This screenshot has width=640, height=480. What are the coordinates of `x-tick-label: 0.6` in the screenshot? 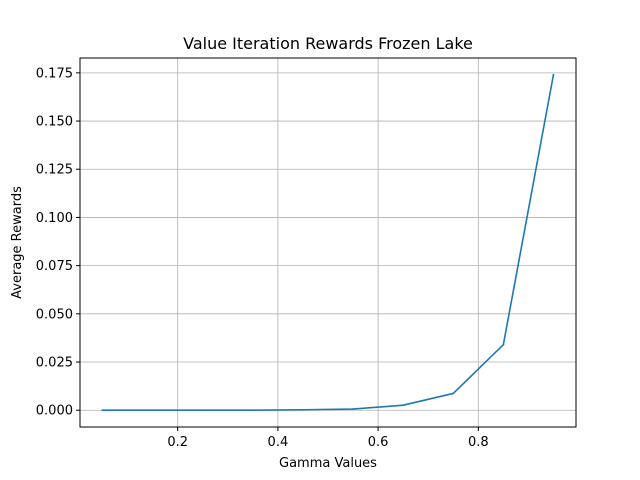 It's located at (378, 442).